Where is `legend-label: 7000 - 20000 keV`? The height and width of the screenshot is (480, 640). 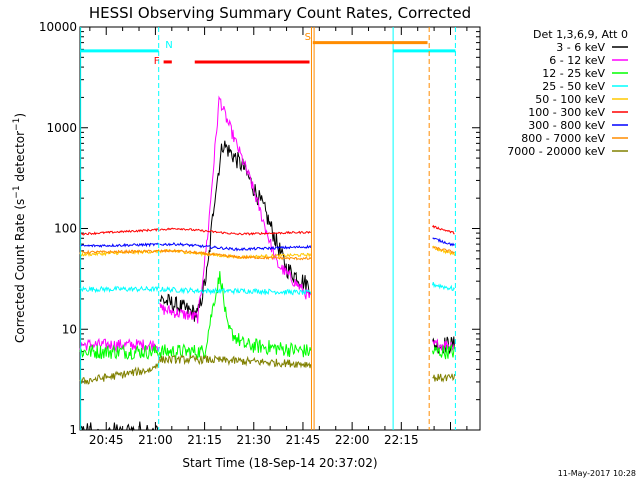 legend-label: 7000 - 20000 keV is located at coordinates (556, 151).